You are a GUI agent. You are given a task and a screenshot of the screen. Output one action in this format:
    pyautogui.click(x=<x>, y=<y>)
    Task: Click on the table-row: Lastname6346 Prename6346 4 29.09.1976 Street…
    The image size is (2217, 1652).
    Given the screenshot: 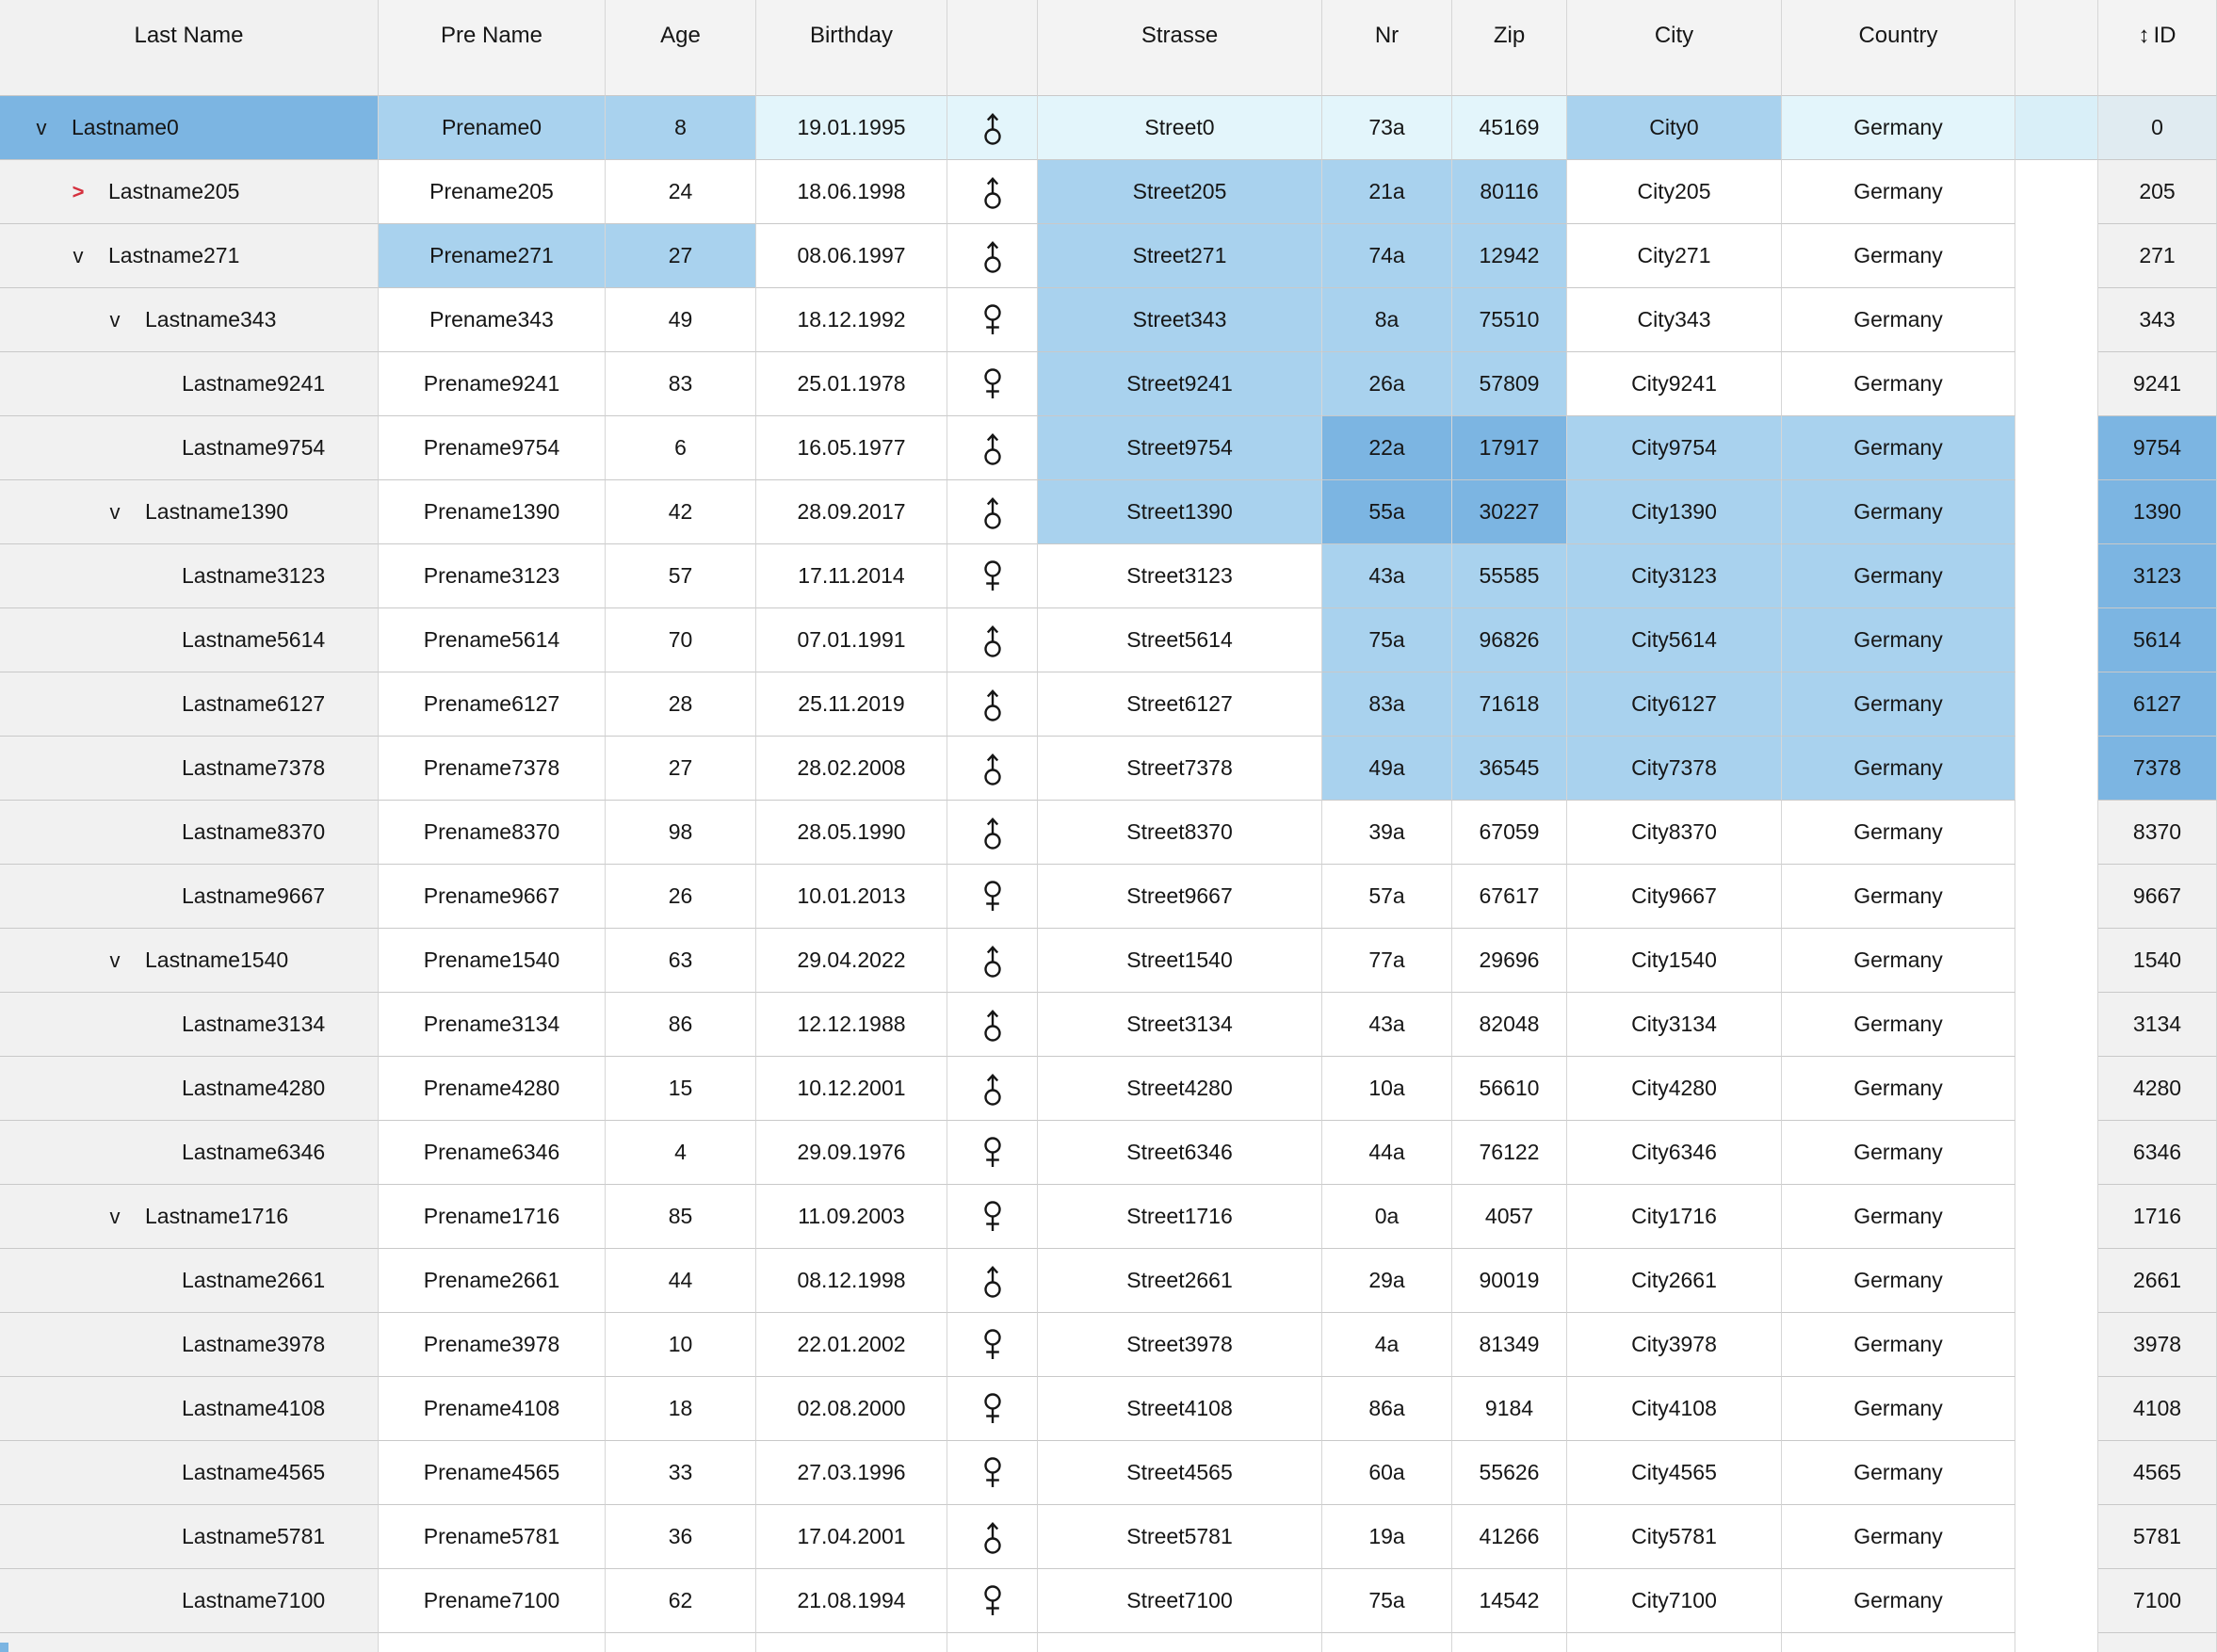 What is the action you would take?
    pyautogui.click(x=1108, y=1153)
    